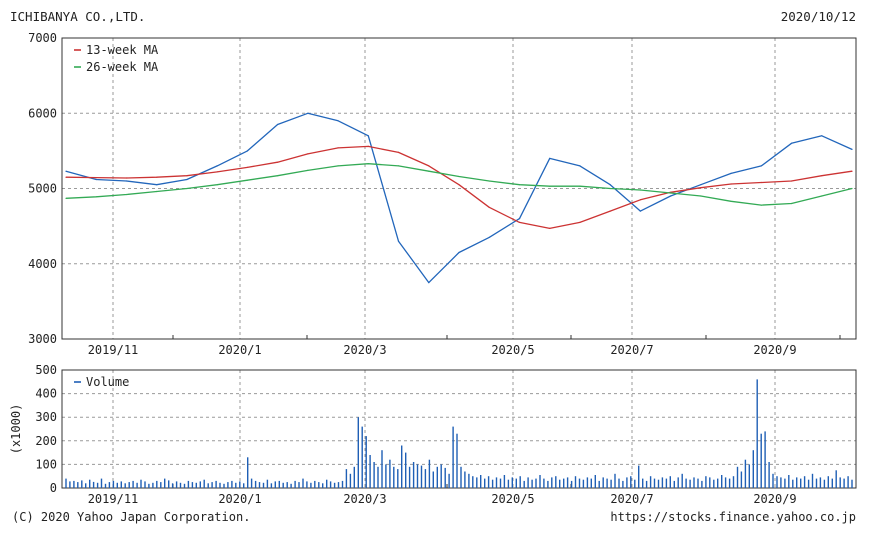 Image resolution: width=870 pixels, height=535 pixels. What do you see at coordinates (774, 350) in the screenshot?
I see `price-x-tick-label: 2020/9` at bounding box center [774, 350].